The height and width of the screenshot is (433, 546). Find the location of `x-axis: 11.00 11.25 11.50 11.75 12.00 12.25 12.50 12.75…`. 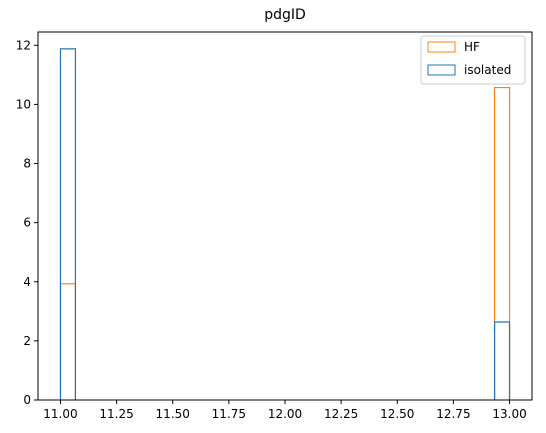

x-axis: 11.00 11.25 11.50 11.75 12.00 12.25 12.50 12.75… is located at coordinates (285, 410).